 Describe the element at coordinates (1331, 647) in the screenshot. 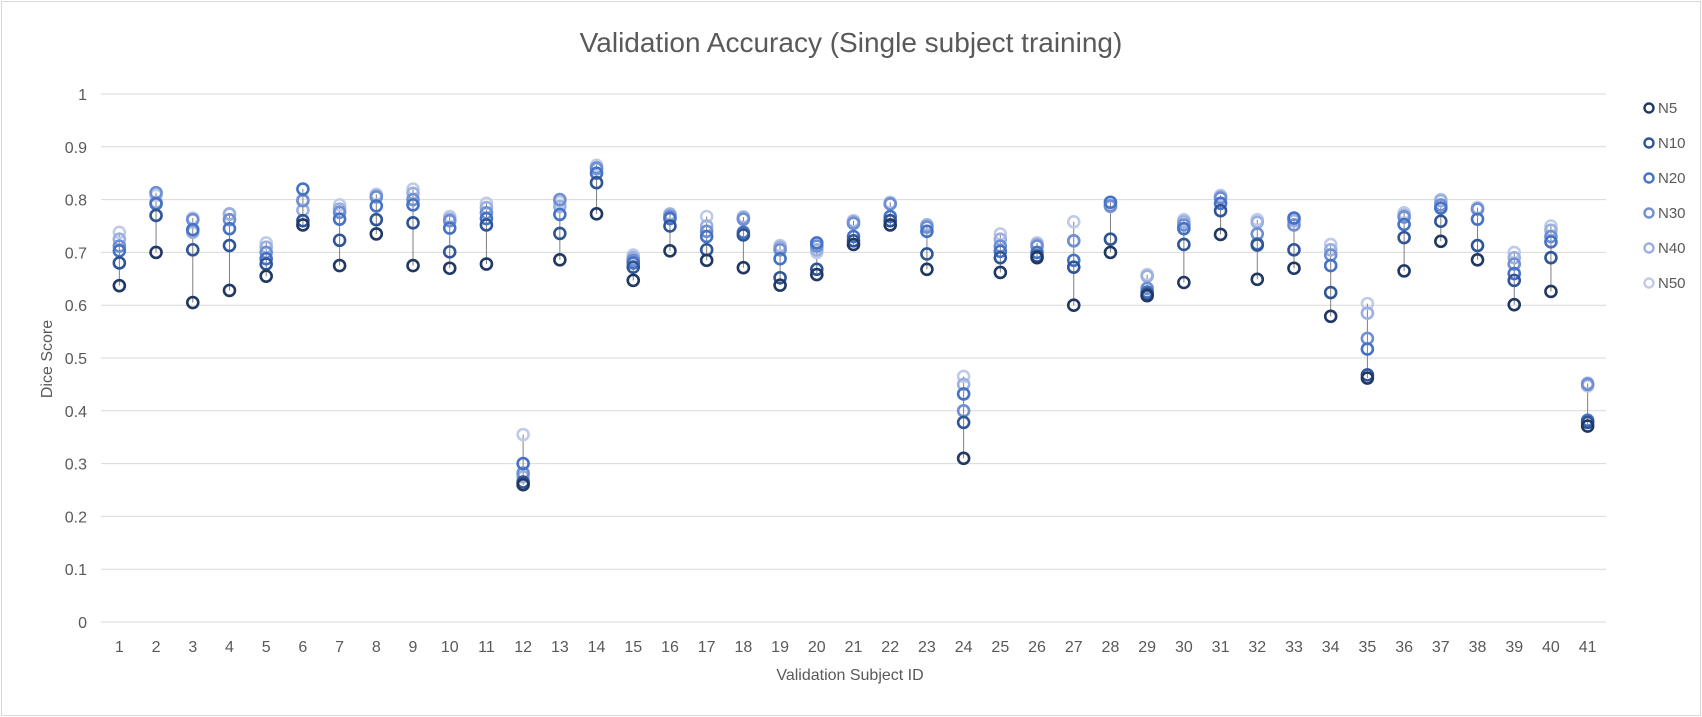

I see `x-tick-label: 34` at that location.